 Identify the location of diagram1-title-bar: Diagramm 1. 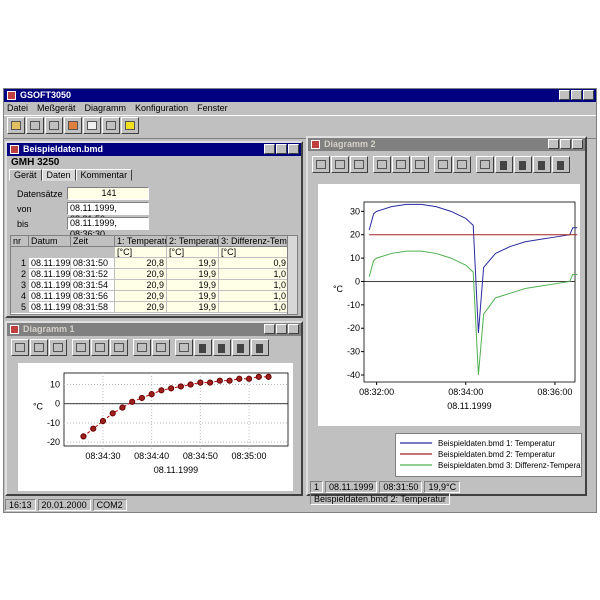
(154, 329).